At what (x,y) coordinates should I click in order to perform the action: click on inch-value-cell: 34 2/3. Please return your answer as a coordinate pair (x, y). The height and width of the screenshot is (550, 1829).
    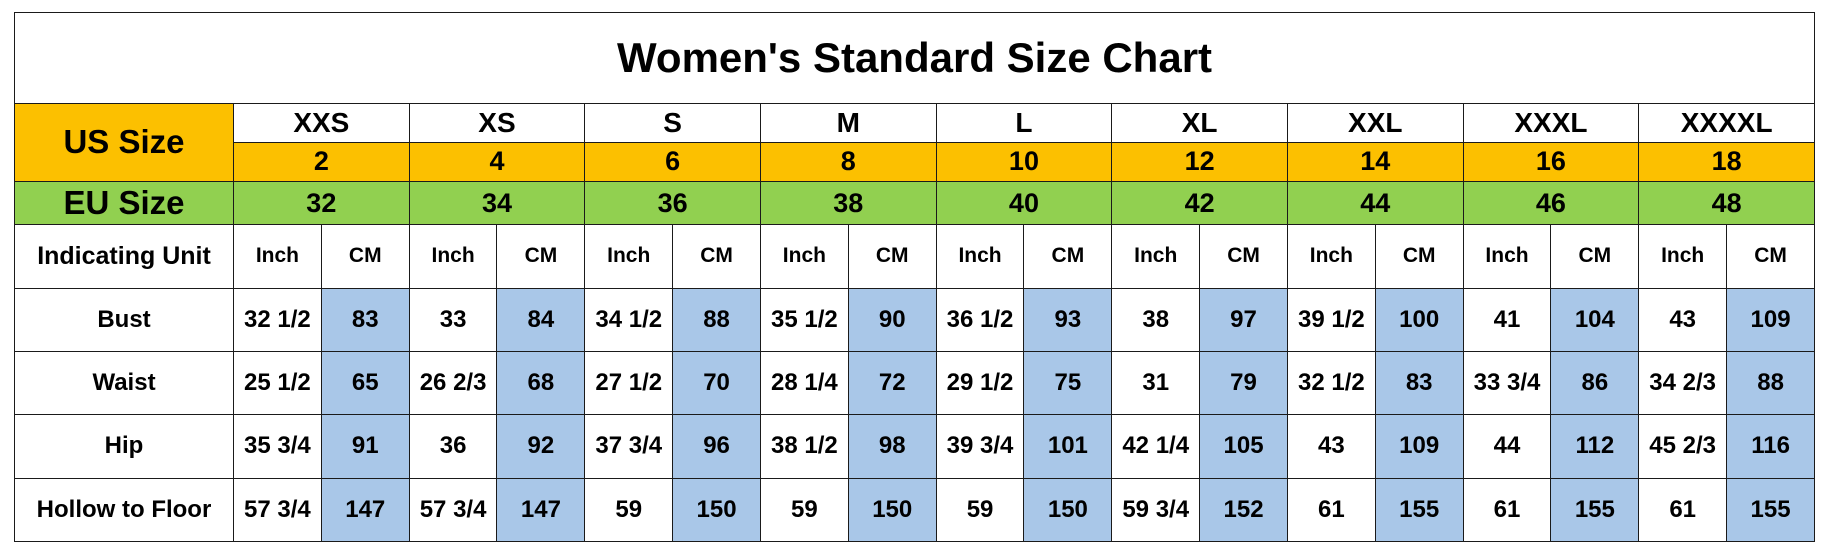
    Looking at the image, I should click on (1683, 383).